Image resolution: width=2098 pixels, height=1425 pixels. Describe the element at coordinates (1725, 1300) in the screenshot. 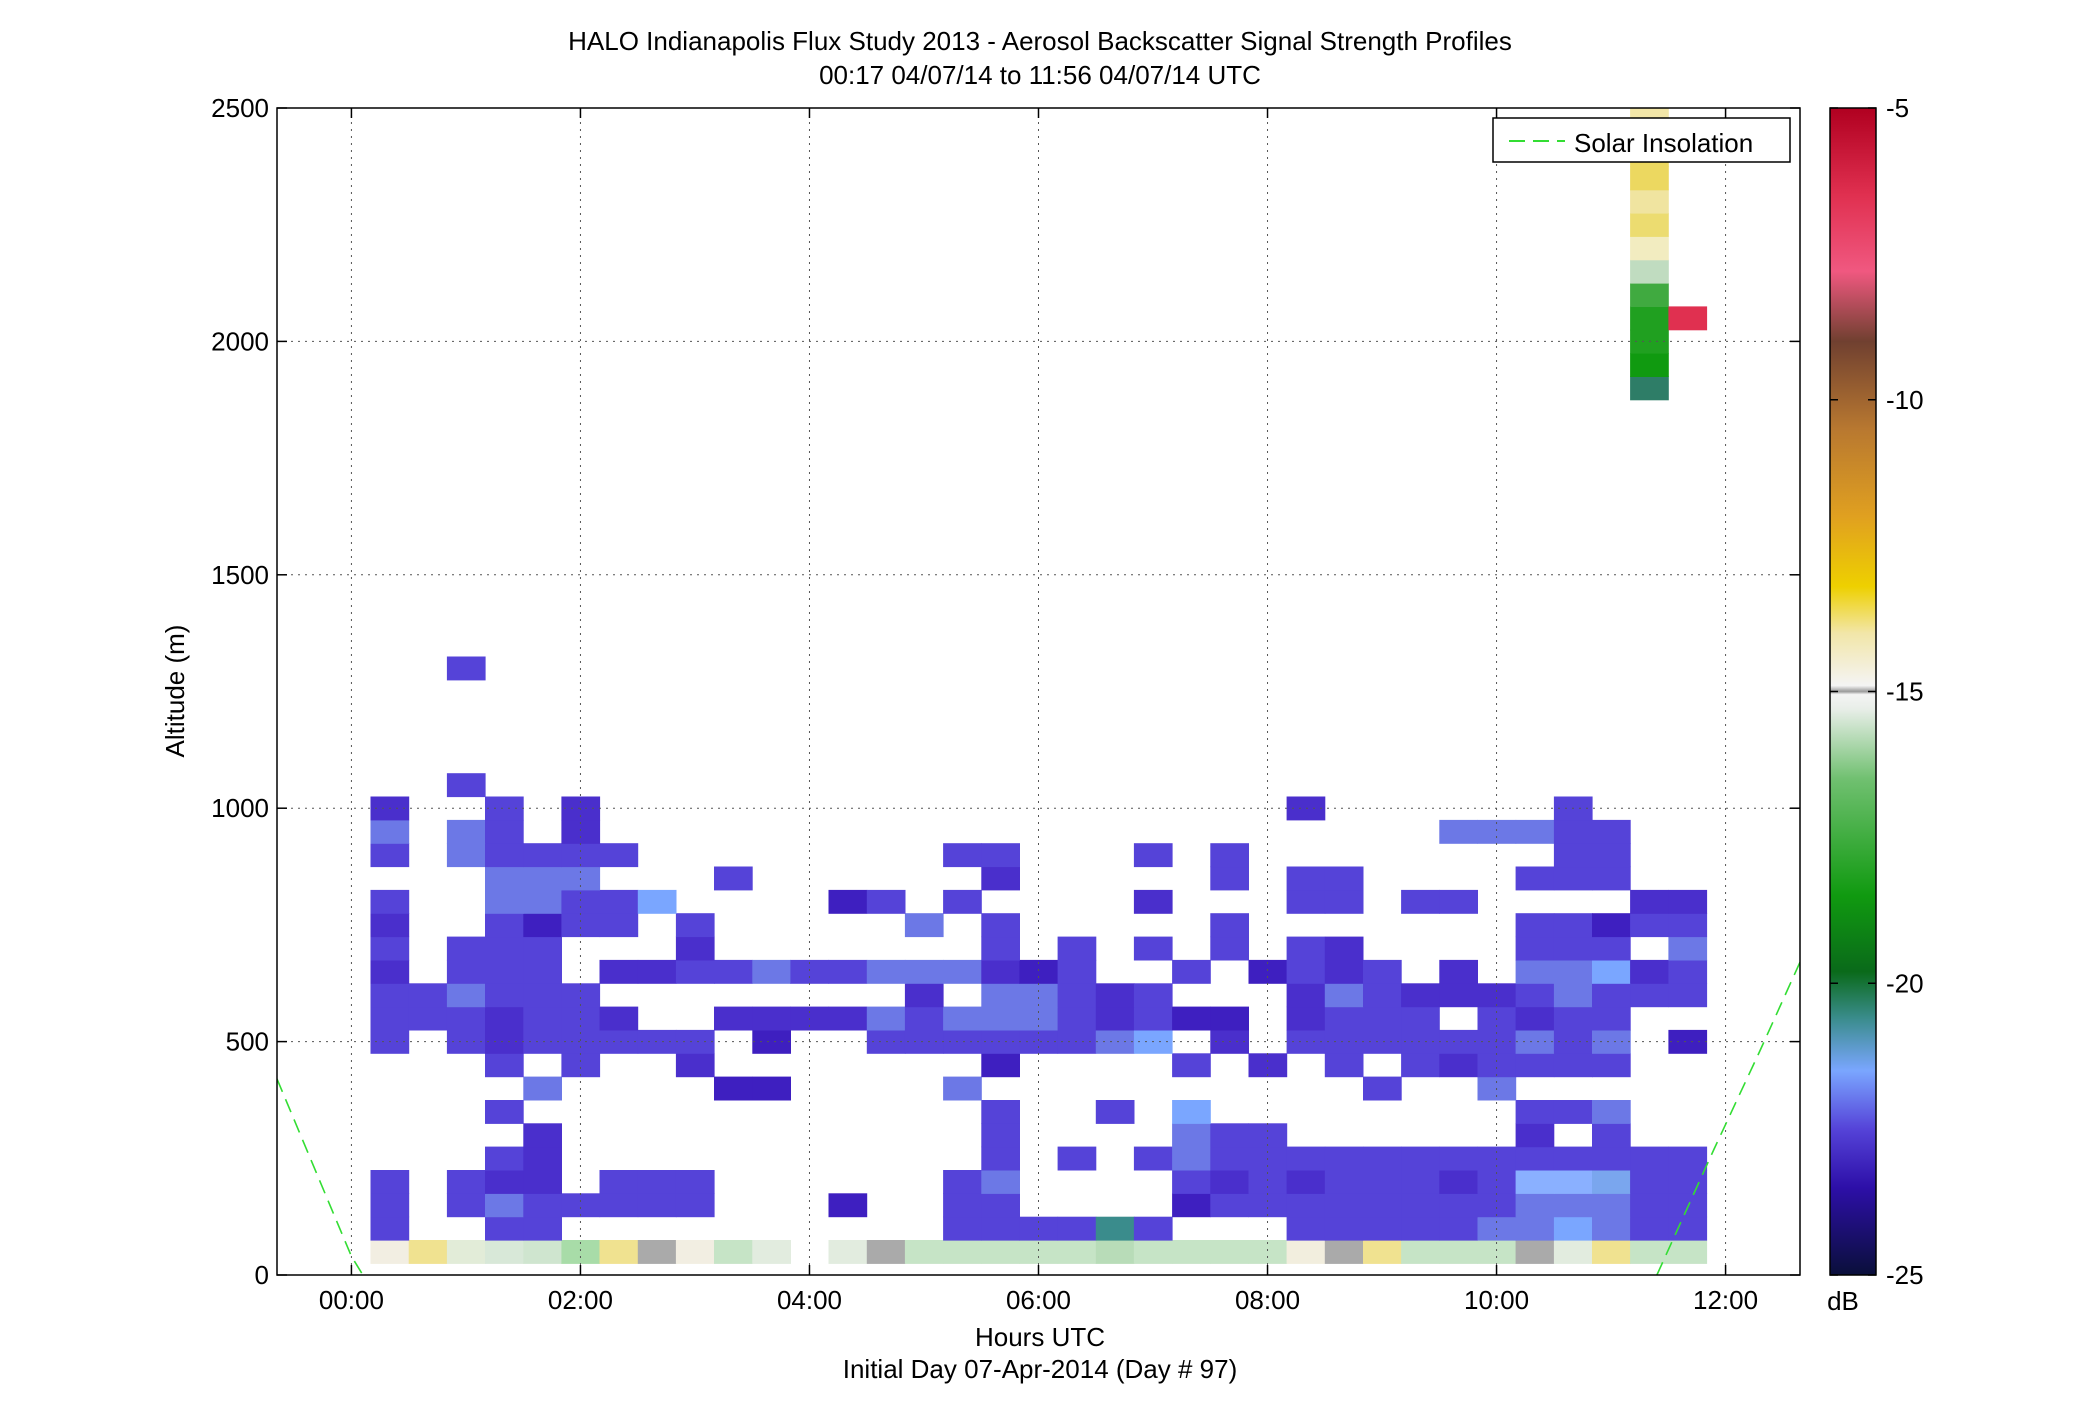

I see `x-tick-label: 12:00` at that location.